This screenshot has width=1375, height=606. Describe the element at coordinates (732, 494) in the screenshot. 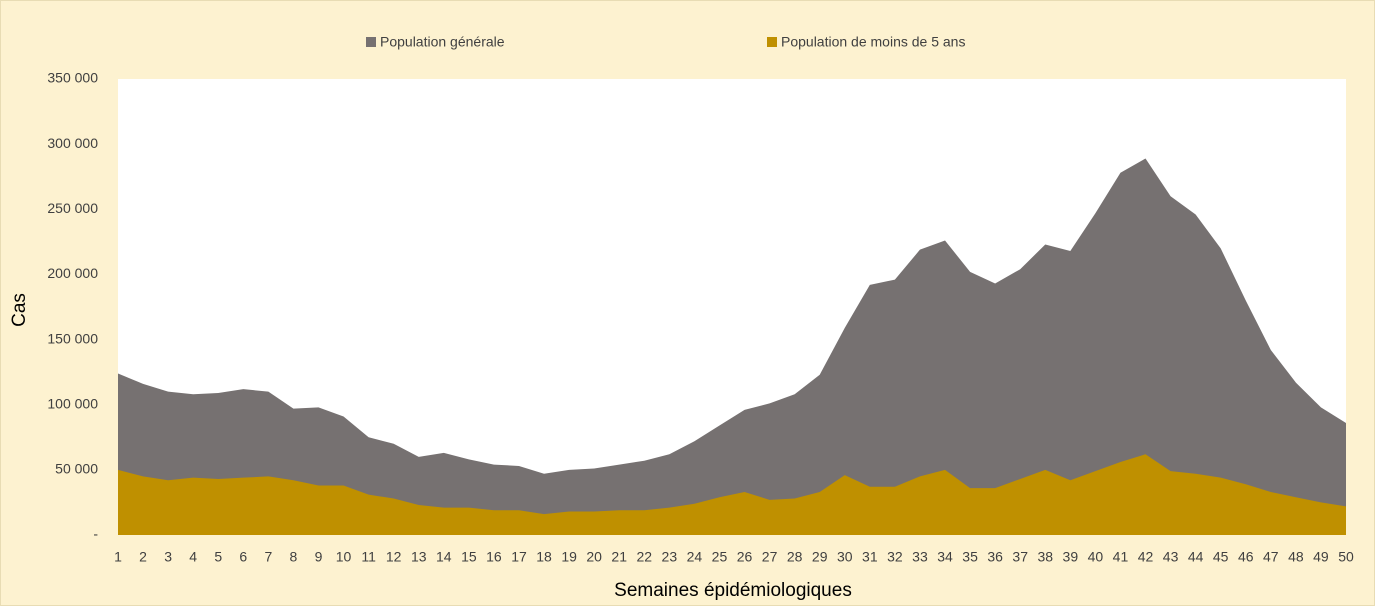

I see `area` at that location.